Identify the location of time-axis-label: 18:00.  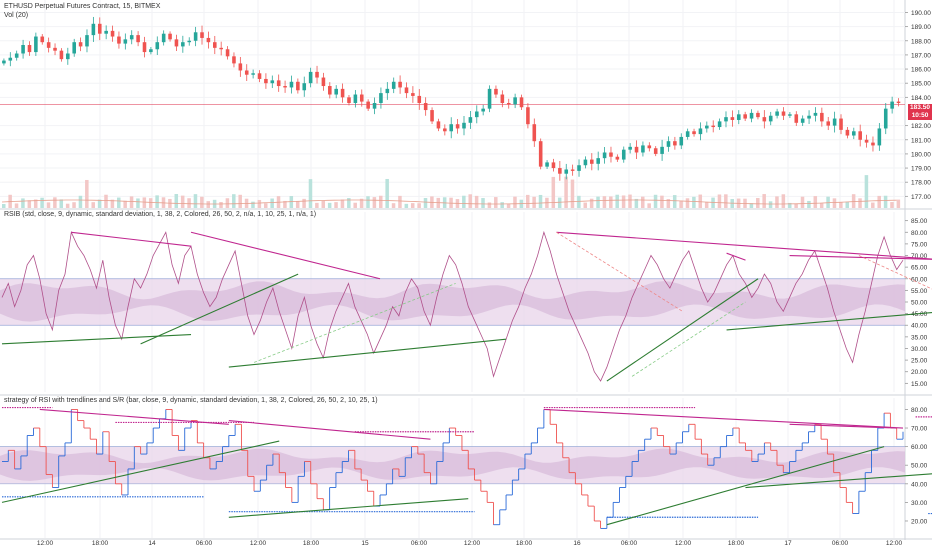
(736, 543).